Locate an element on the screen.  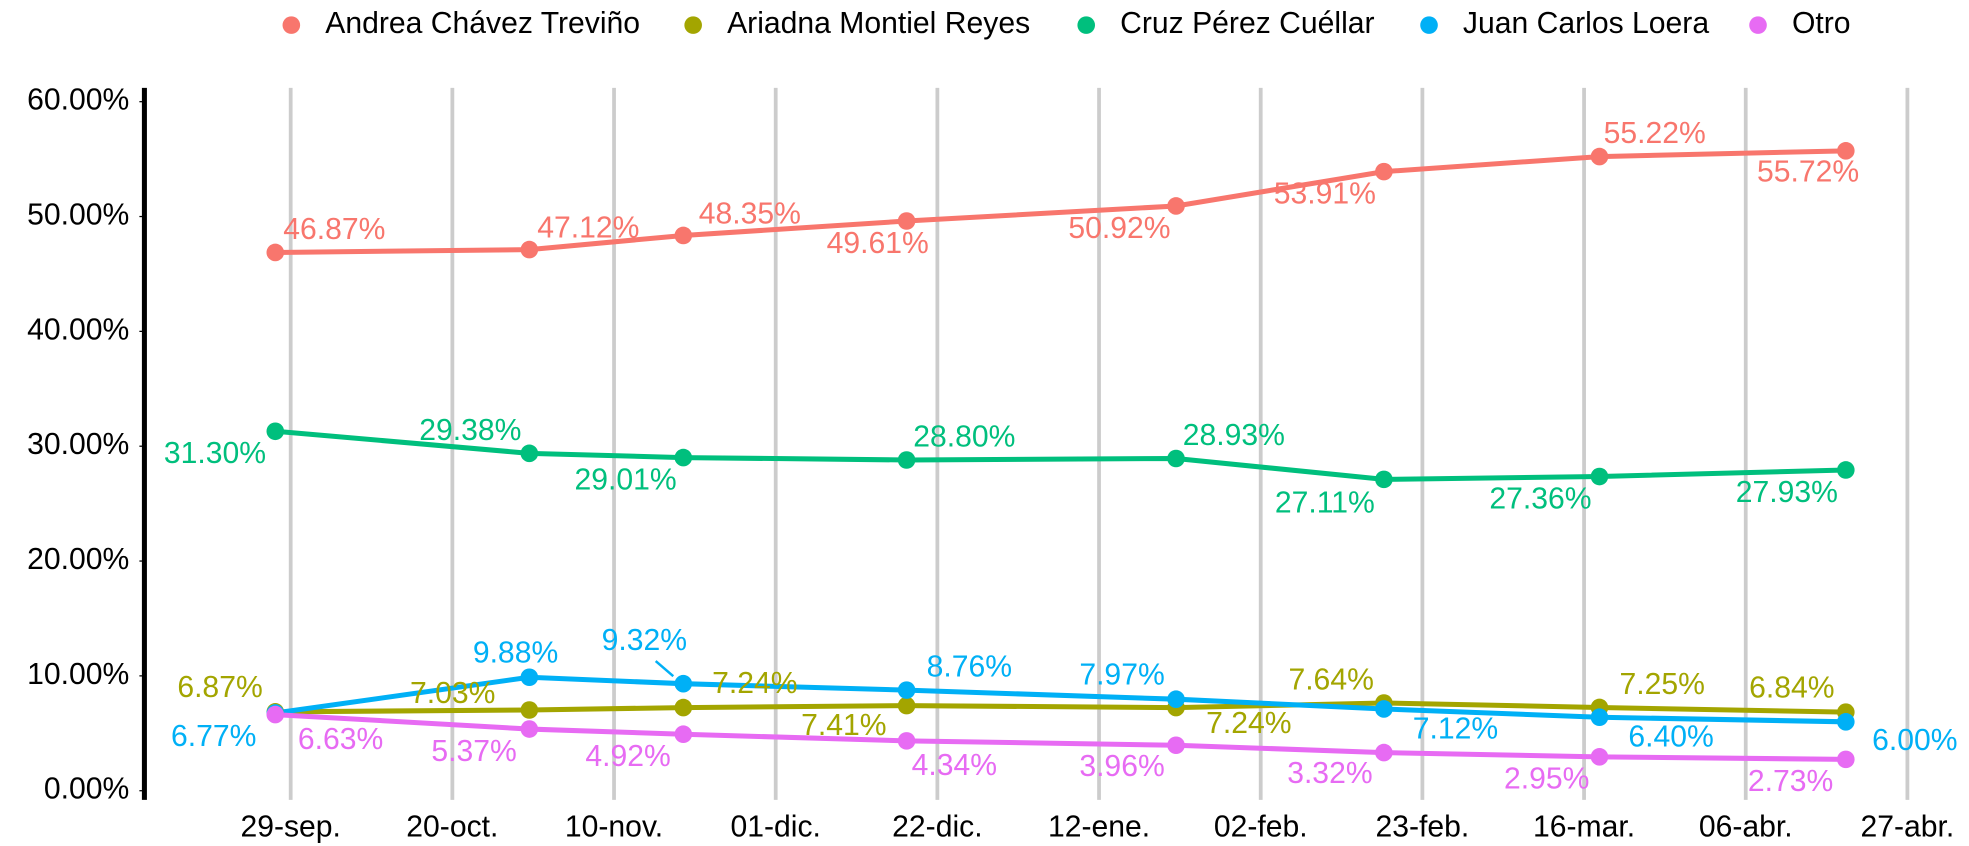
legend-label: Ariadna Montiel Reyes is located at coordinates (878, 23).